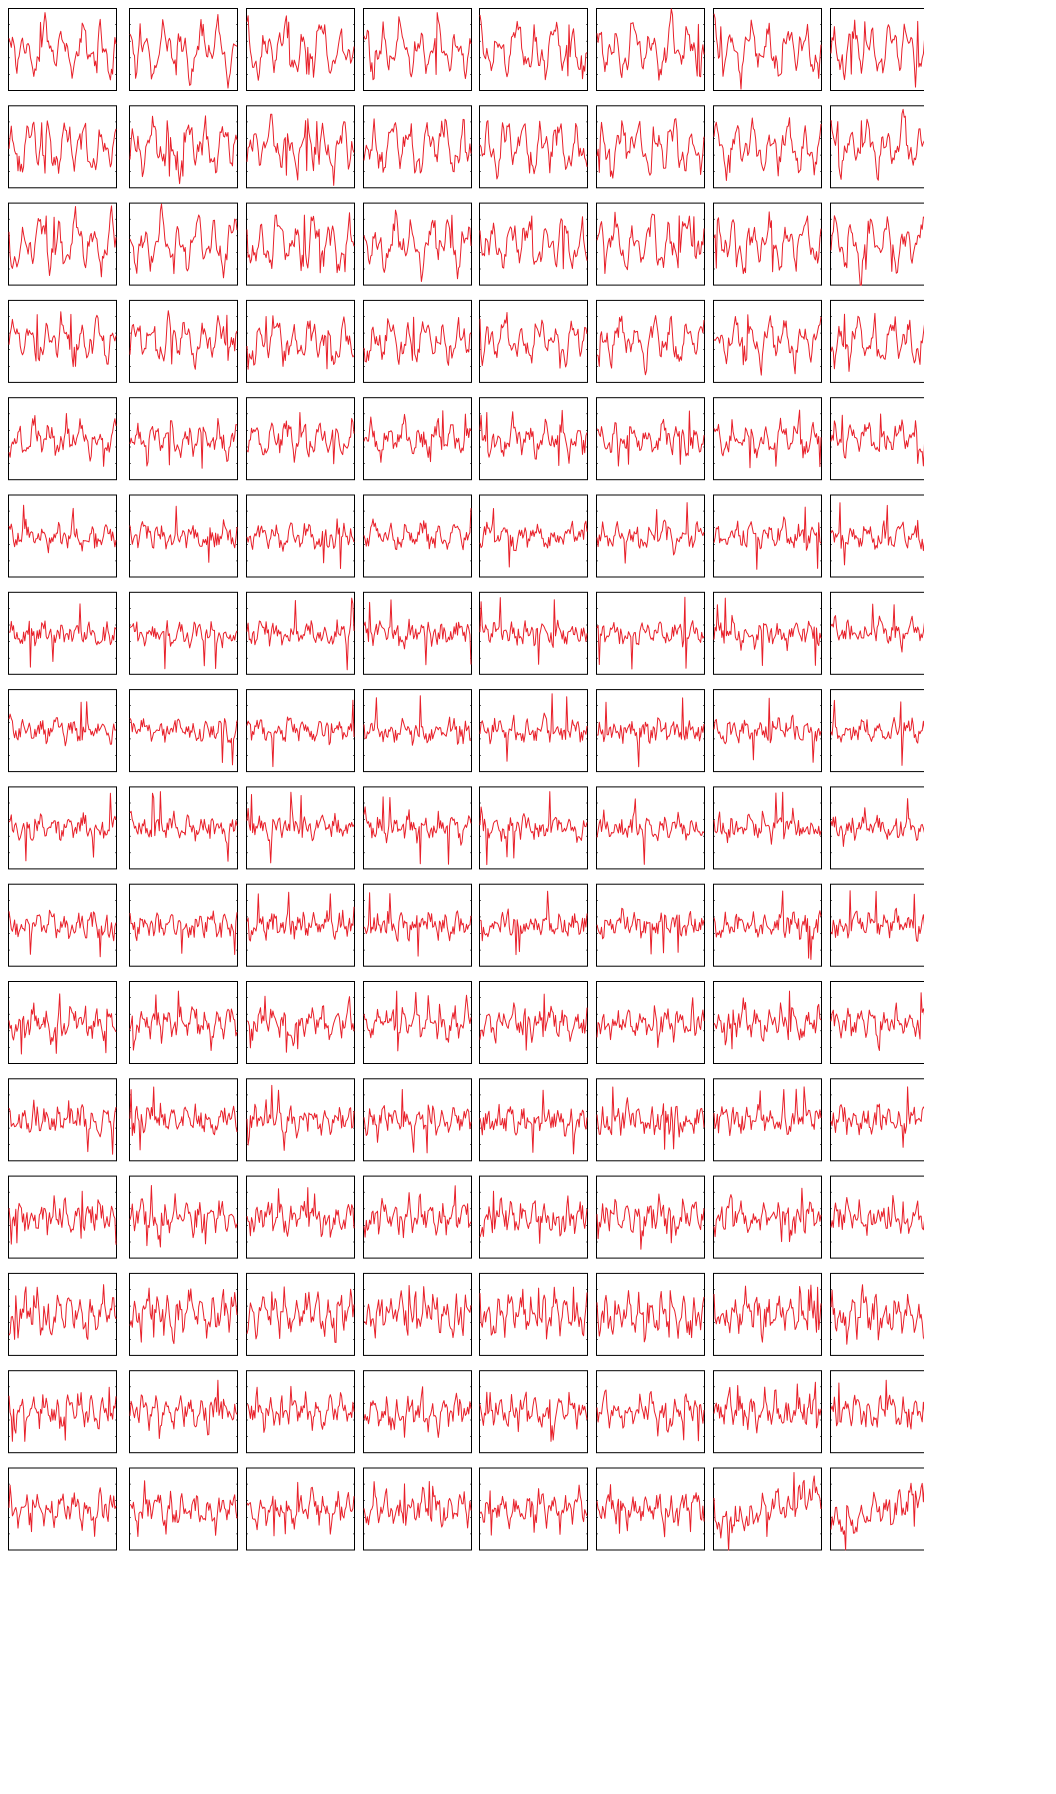  Describe the element at coordinates (183, 1509) in the screenshot. I see `panel-r16-c2` at that location.